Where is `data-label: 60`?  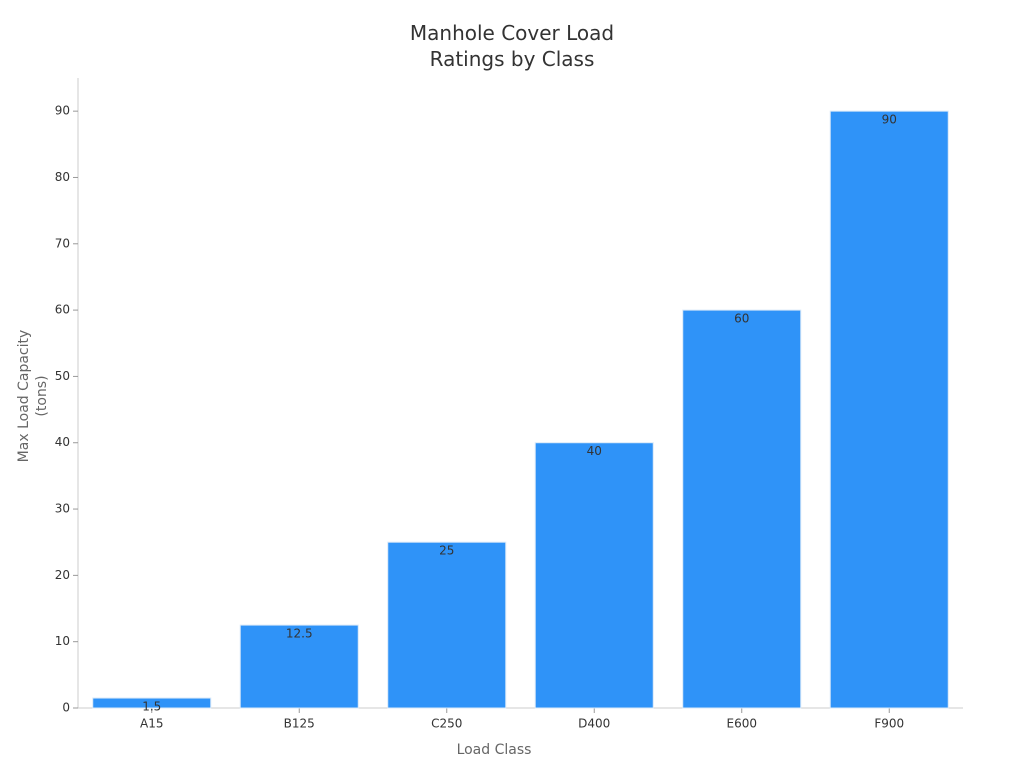 data-label: 60 is located at coordinates (741, 319).